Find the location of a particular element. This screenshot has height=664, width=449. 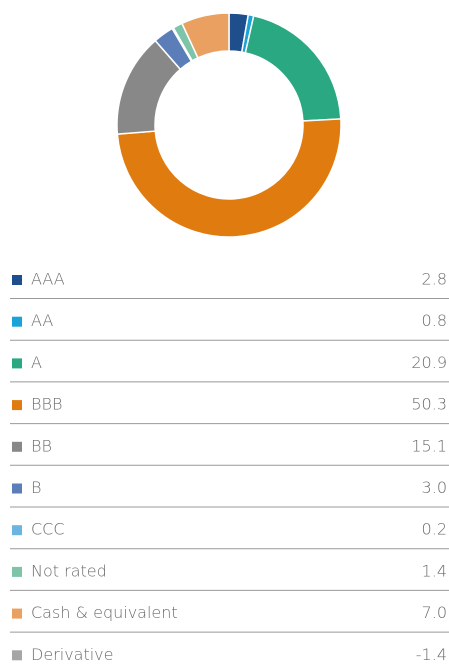

legend-label: BBB is located at coordinates (46, 404).